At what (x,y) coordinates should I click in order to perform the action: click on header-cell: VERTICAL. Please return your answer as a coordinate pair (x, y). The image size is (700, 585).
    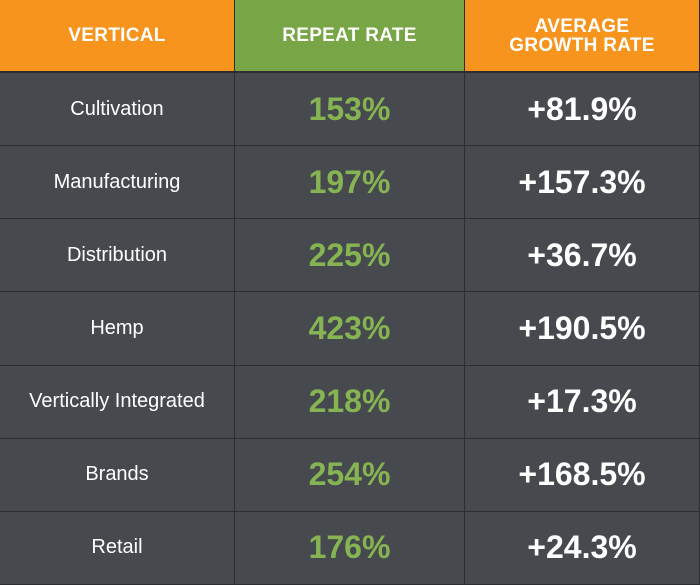
    Looking at the image, I should click on (117, 36).